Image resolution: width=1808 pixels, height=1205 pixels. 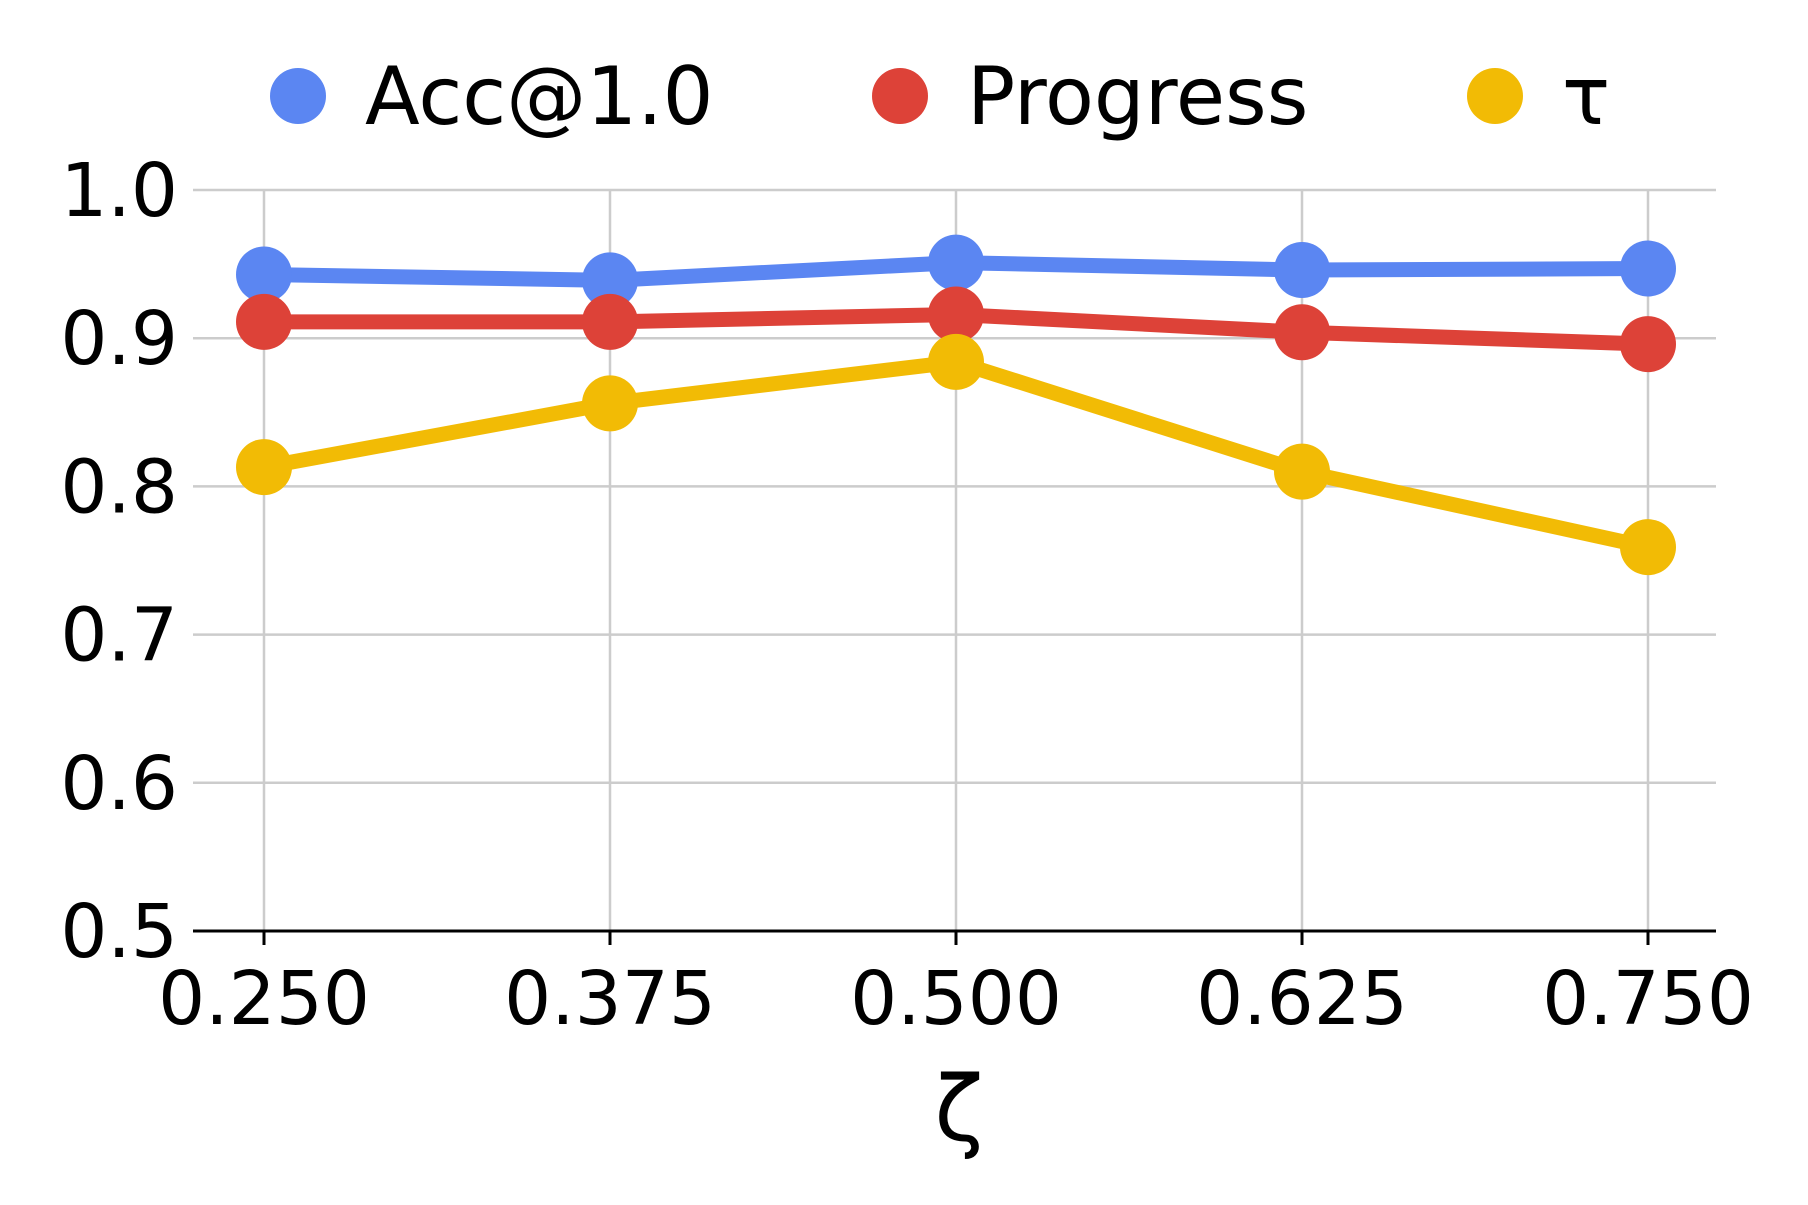 I want to click on axes, so click(x=954, y=937).